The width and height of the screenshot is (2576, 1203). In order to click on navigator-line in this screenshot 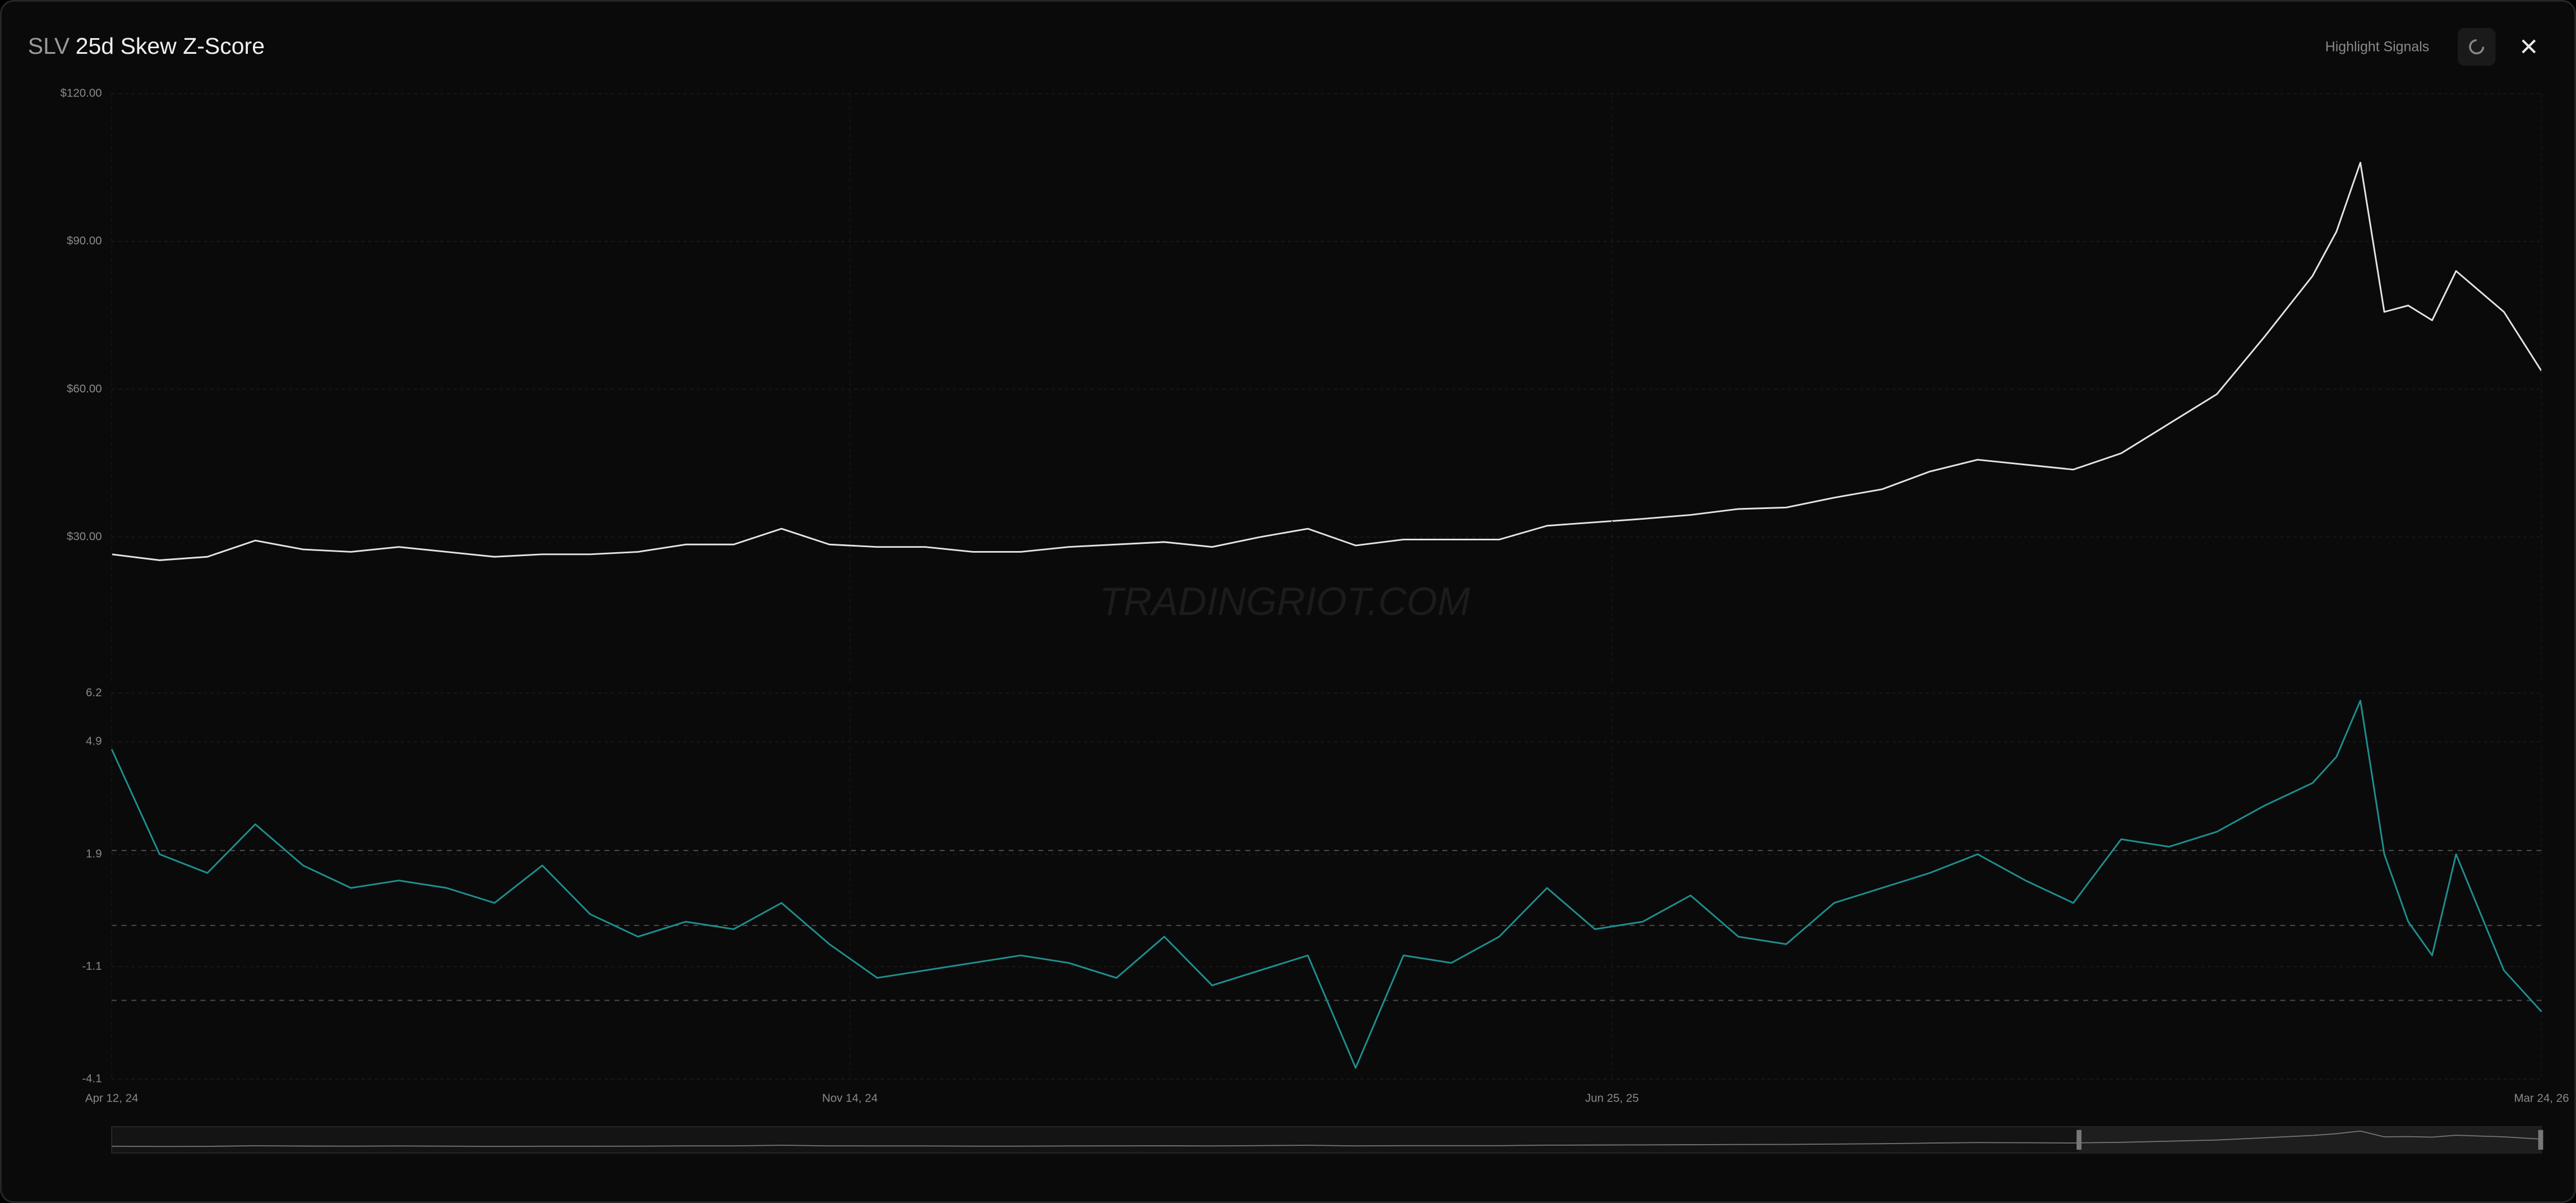, I will do `click(1327, 1139)`.